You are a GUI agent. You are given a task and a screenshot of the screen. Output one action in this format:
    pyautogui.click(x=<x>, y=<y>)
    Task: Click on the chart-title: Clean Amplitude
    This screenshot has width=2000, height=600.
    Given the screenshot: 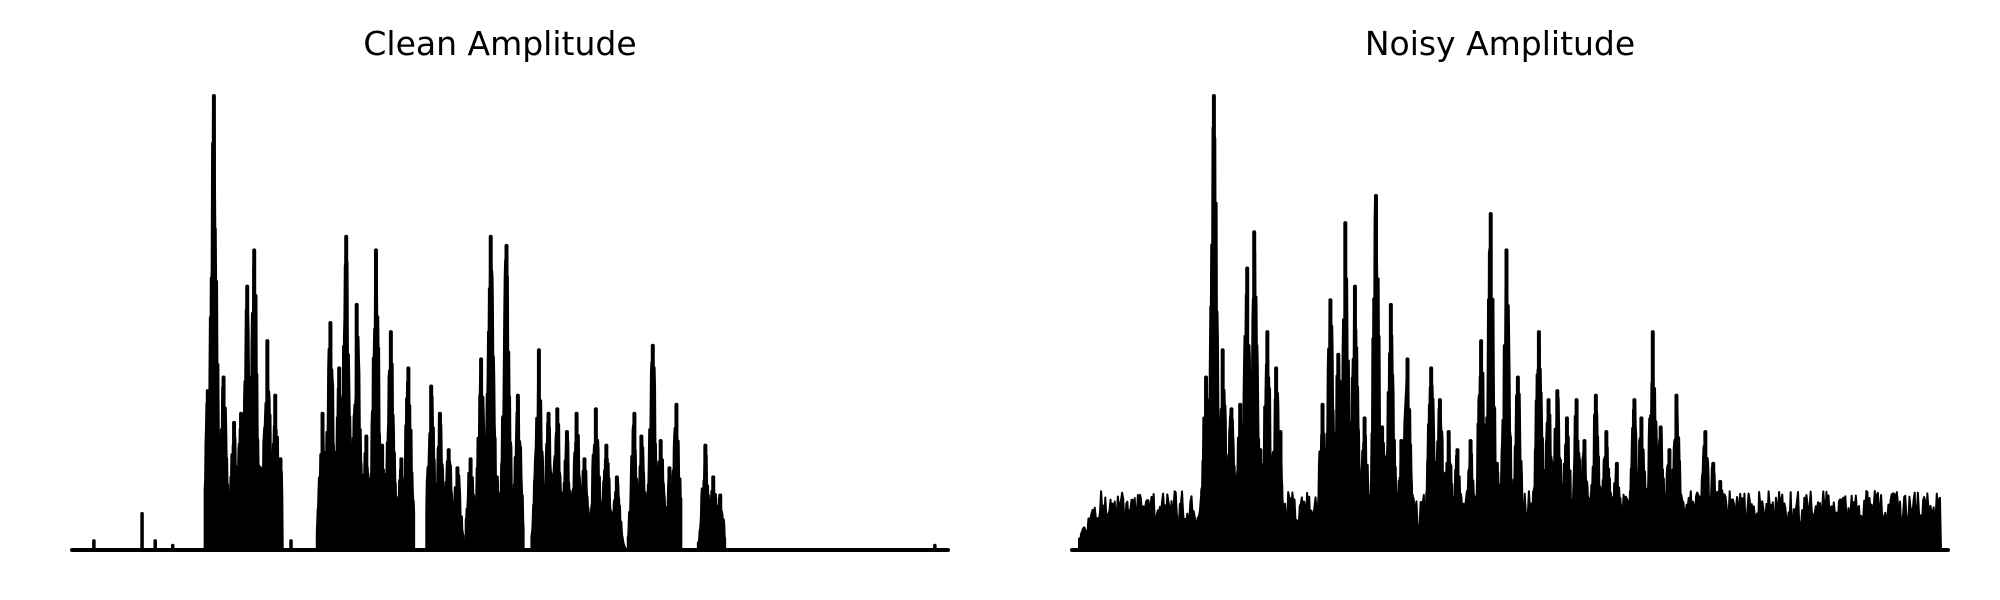 What is the action you would take?
    pyautogui.click(x=500, y=43)
    